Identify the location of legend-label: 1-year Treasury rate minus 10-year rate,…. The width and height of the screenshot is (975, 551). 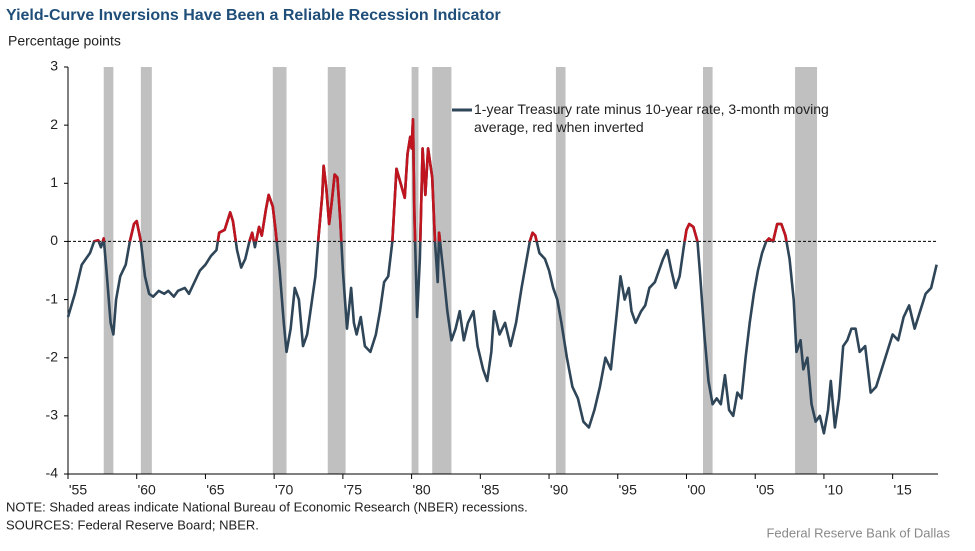
(651, 118).